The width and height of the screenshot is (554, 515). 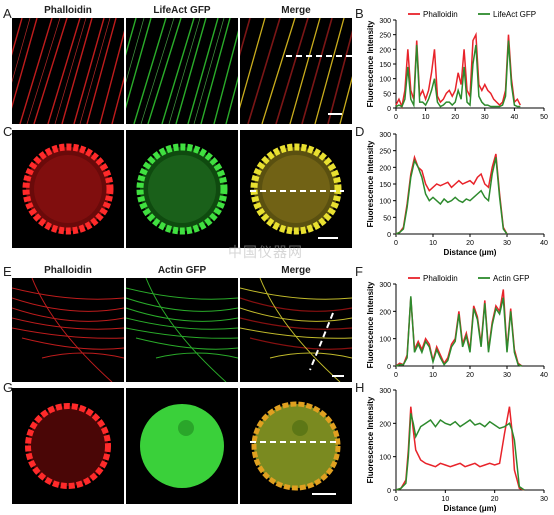 I want to click on title-phalloidin-top: Phalloidin, so click(x=68, y=10).